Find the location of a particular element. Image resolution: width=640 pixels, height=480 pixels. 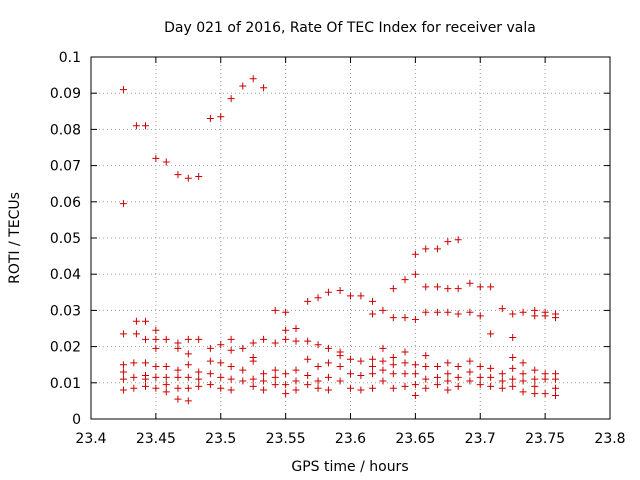

x-tick-label: 23.75 is located at coordinates (545, 439).